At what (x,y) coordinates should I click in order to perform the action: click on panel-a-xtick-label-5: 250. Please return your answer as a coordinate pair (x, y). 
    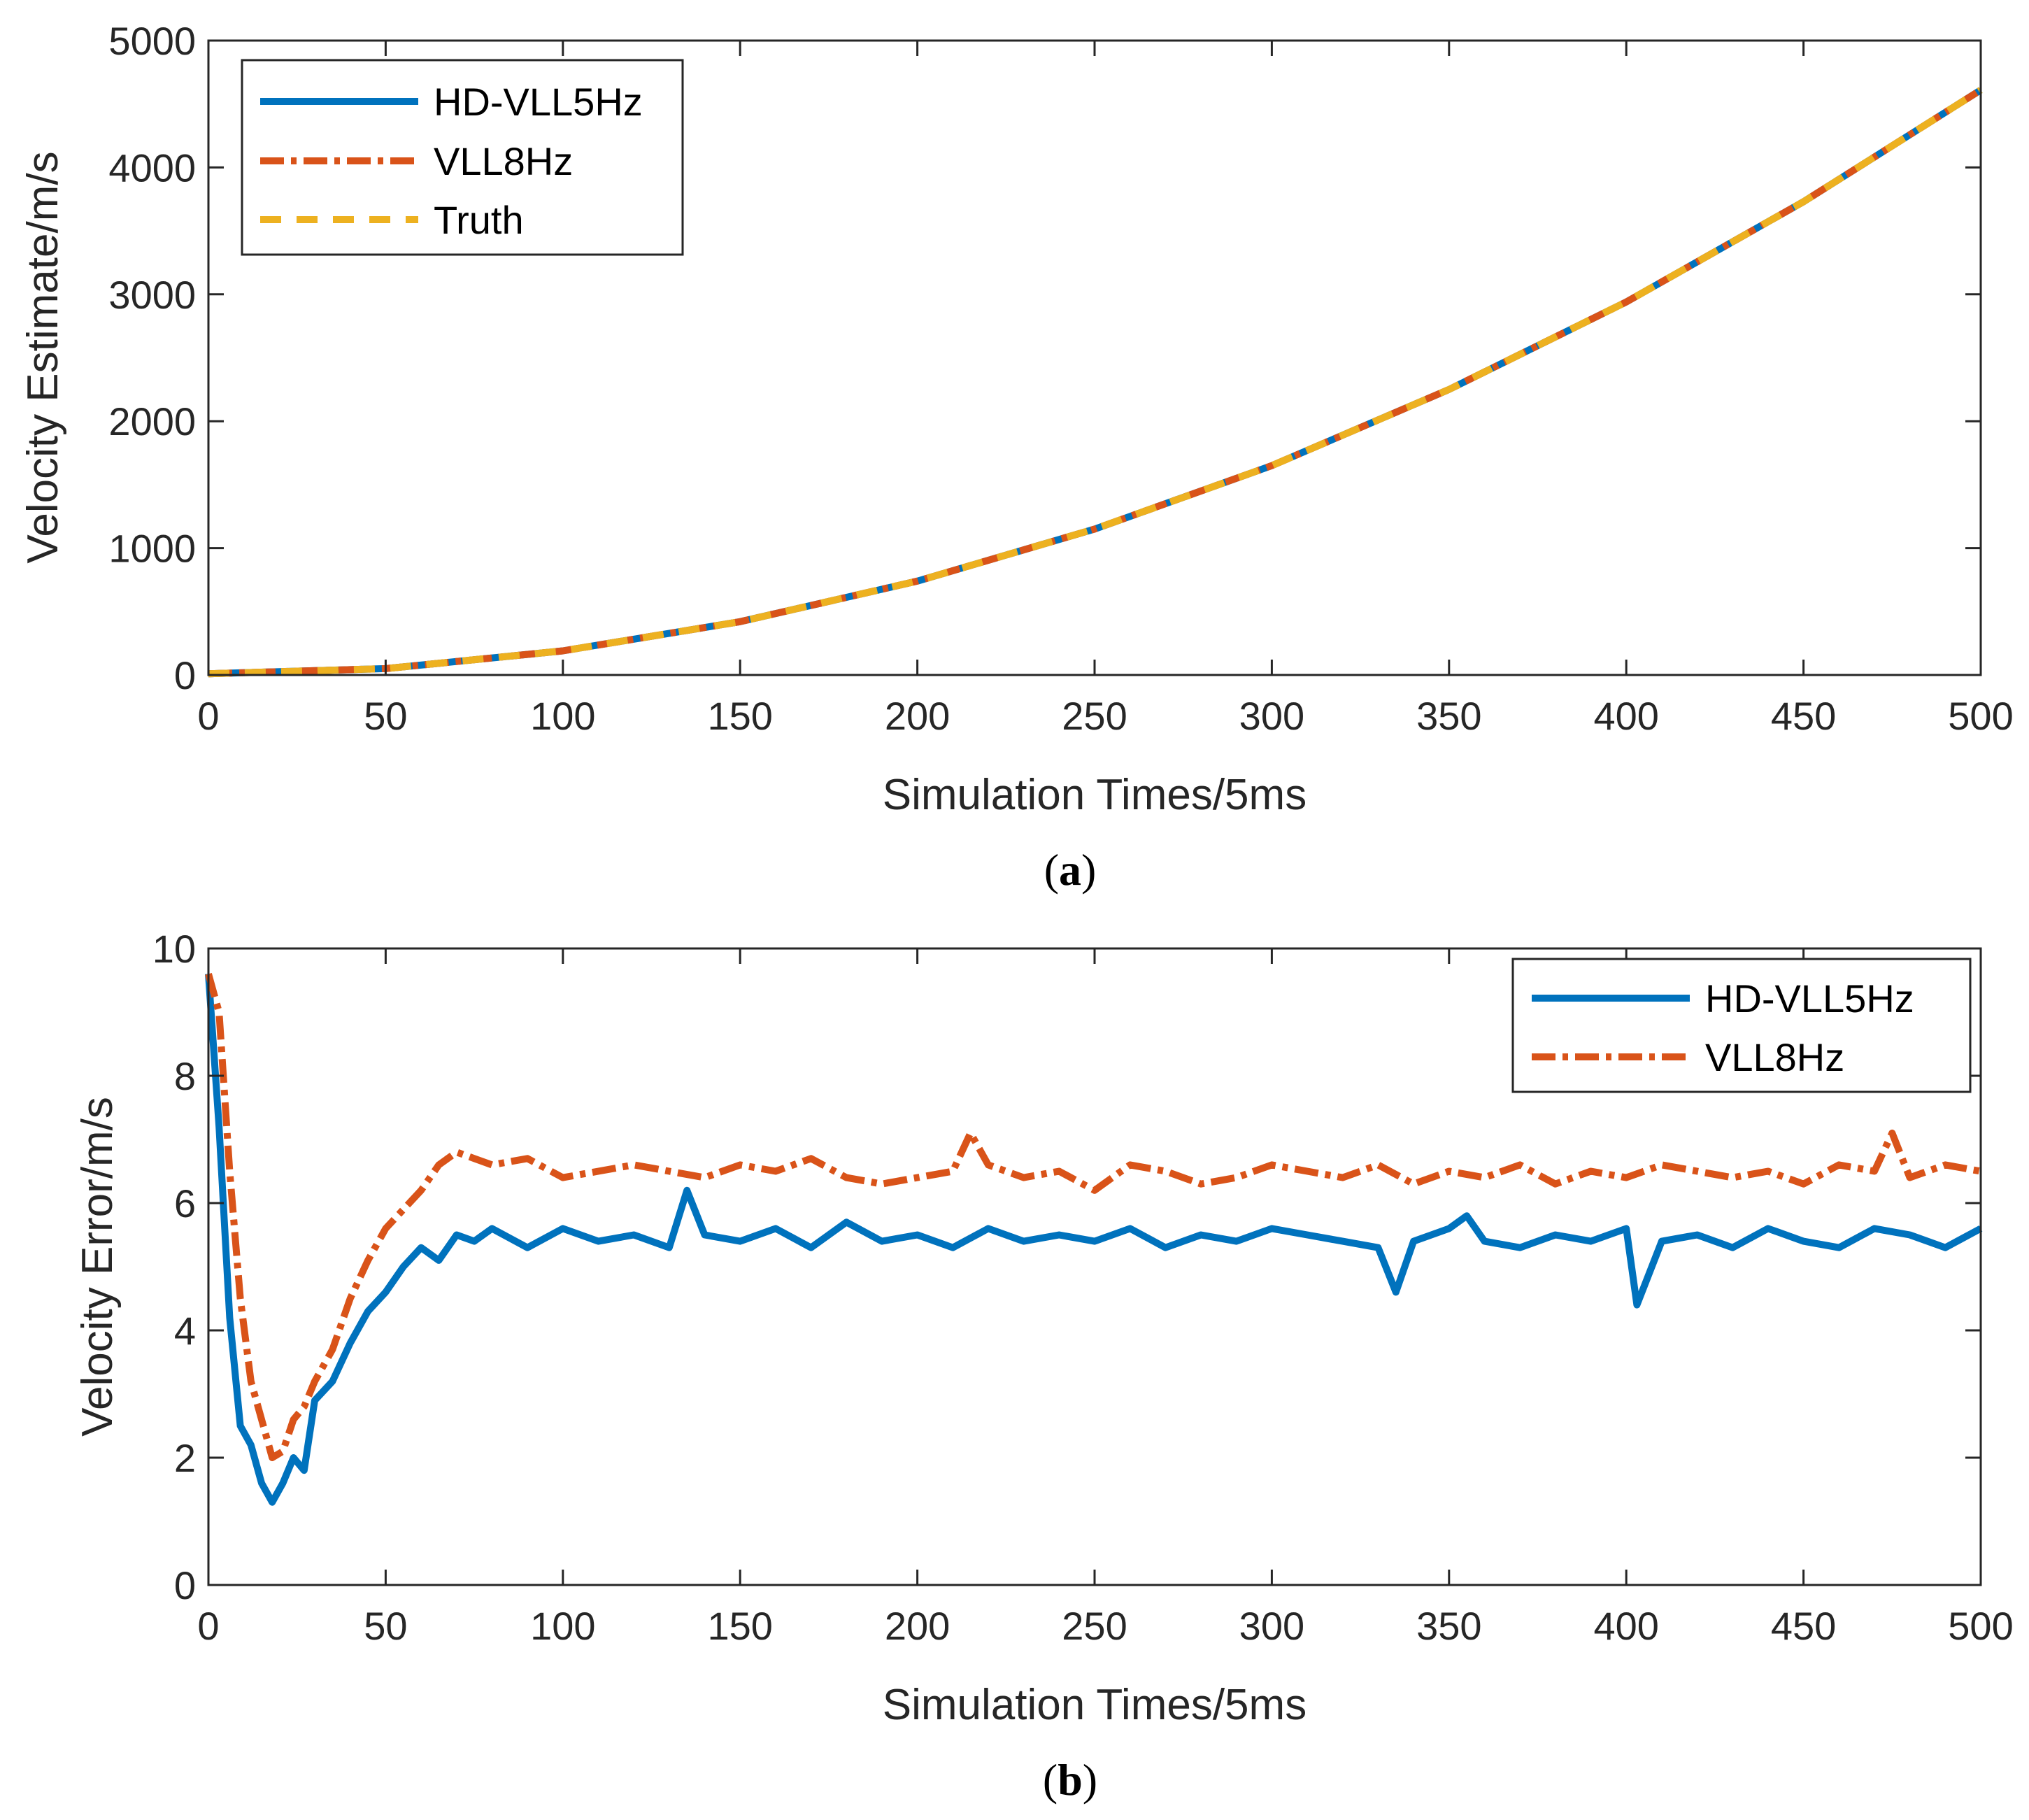
    Looking at the image, I should click on (1094, 716).